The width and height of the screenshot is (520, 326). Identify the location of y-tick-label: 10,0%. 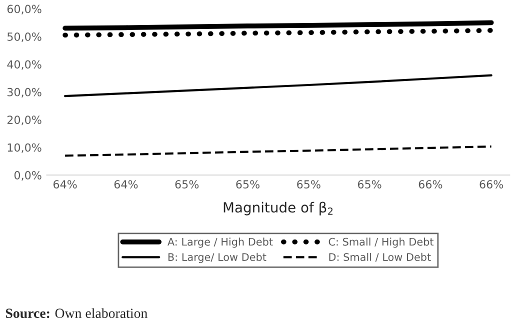
(25, 148).